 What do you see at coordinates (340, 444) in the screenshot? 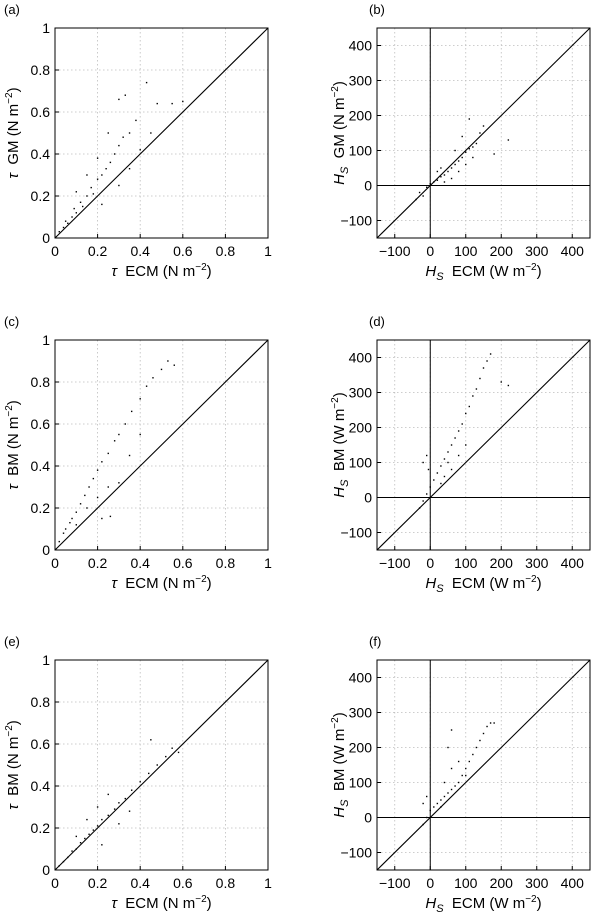
I see `y-axis-label: HS BM (W m−2)` at bounding box center [340, 444].